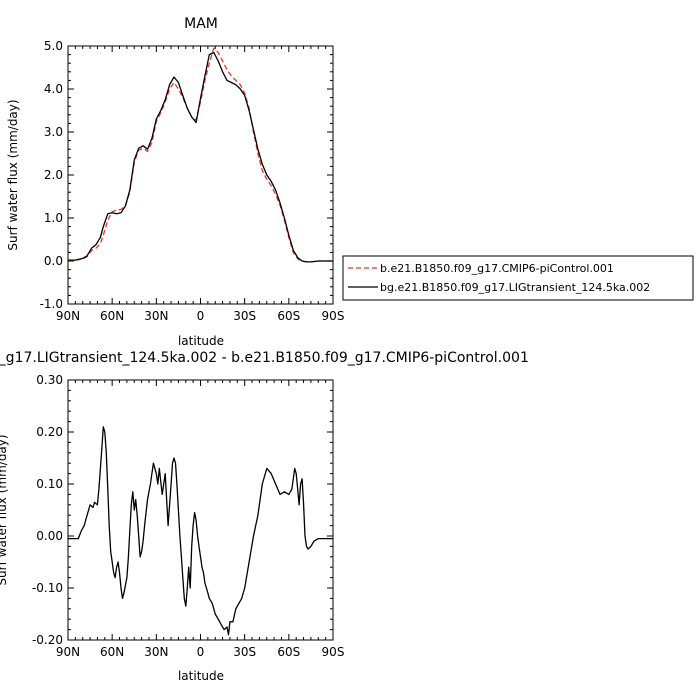 The height and width of the screenshot is (700, 700). I want to click on top-y-axis-label: Surf water flux (mm/day), so click(13, 174).